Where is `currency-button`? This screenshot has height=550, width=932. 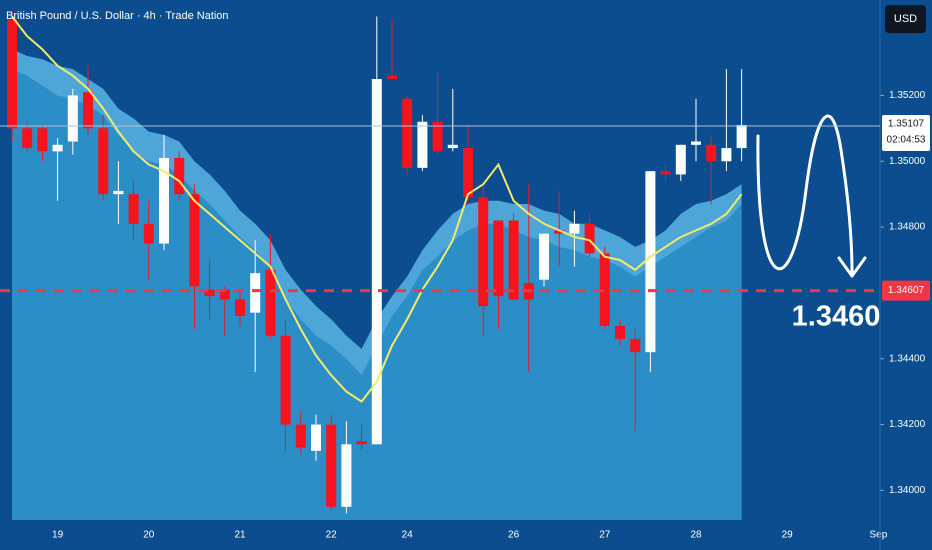
currency-button is located at coordinates (905, 19).